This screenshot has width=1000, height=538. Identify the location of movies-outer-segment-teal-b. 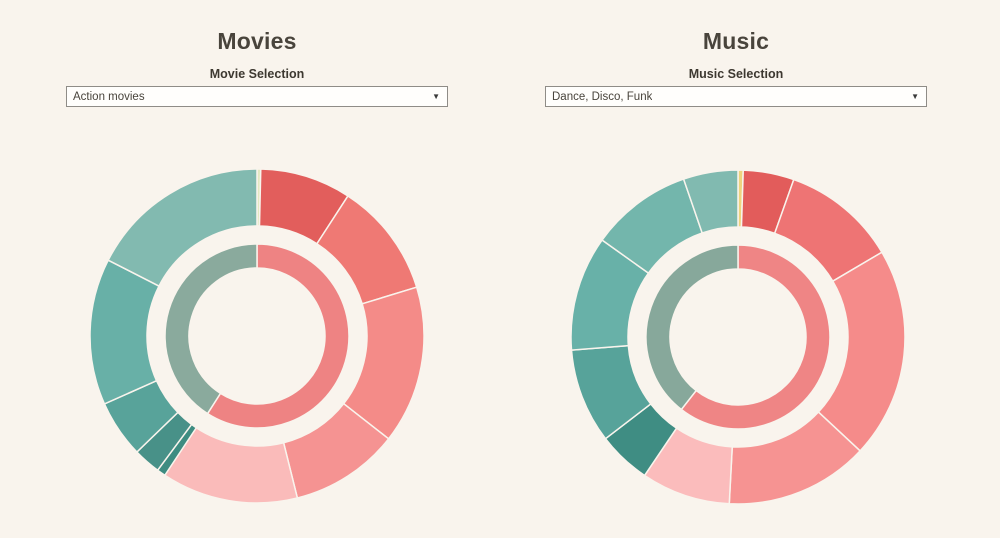
(124, 332).